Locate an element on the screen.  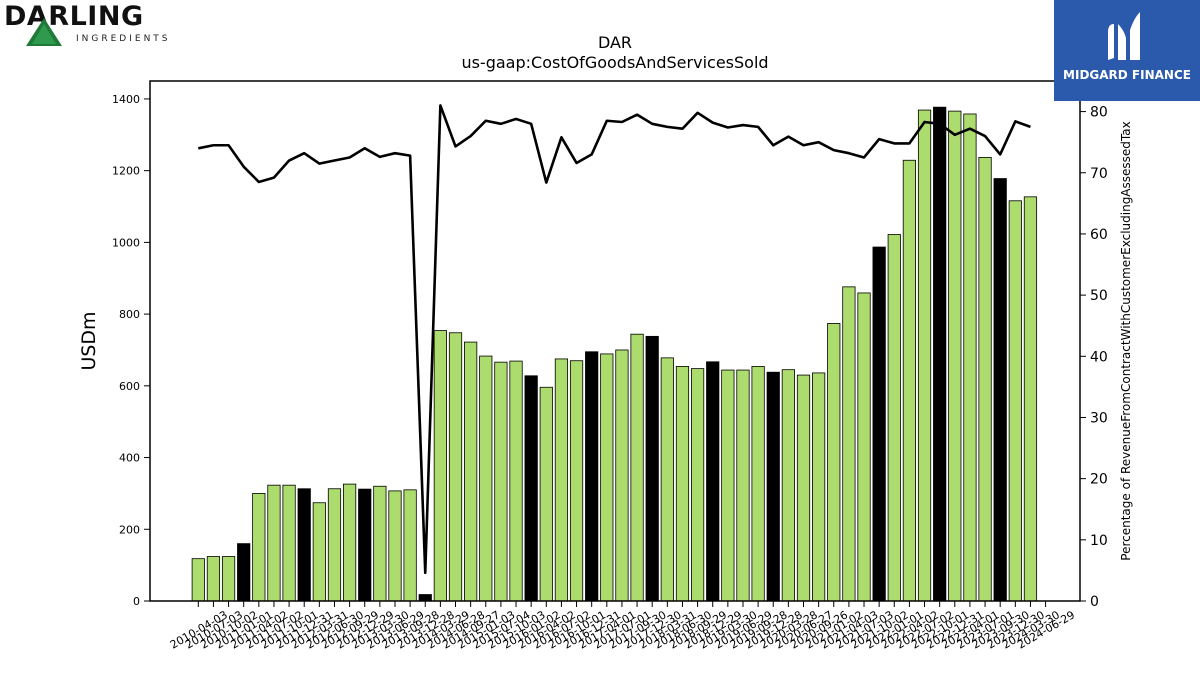
y2-tick-label: 30 is located at coordinates (1099, 418).